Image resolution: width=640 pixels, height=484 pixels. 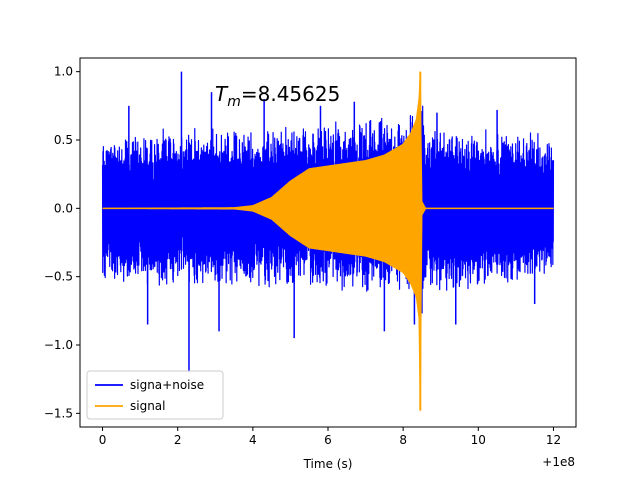 I want to click on x-tick-label: 10, so click(x=478, y=440).